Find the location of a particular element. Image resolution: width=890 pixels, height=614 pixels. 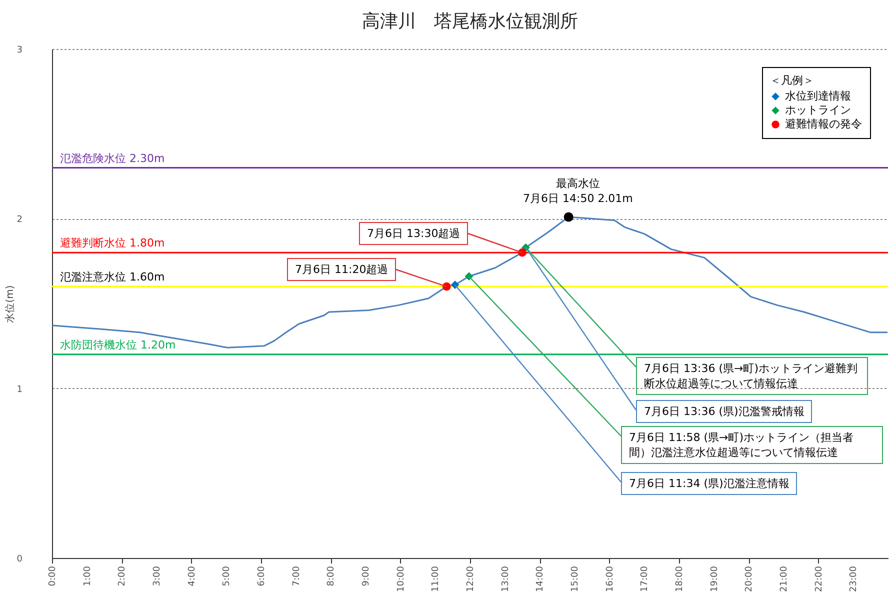

legend-title: ＜凡例＞ is located at coordinates (792, 80).